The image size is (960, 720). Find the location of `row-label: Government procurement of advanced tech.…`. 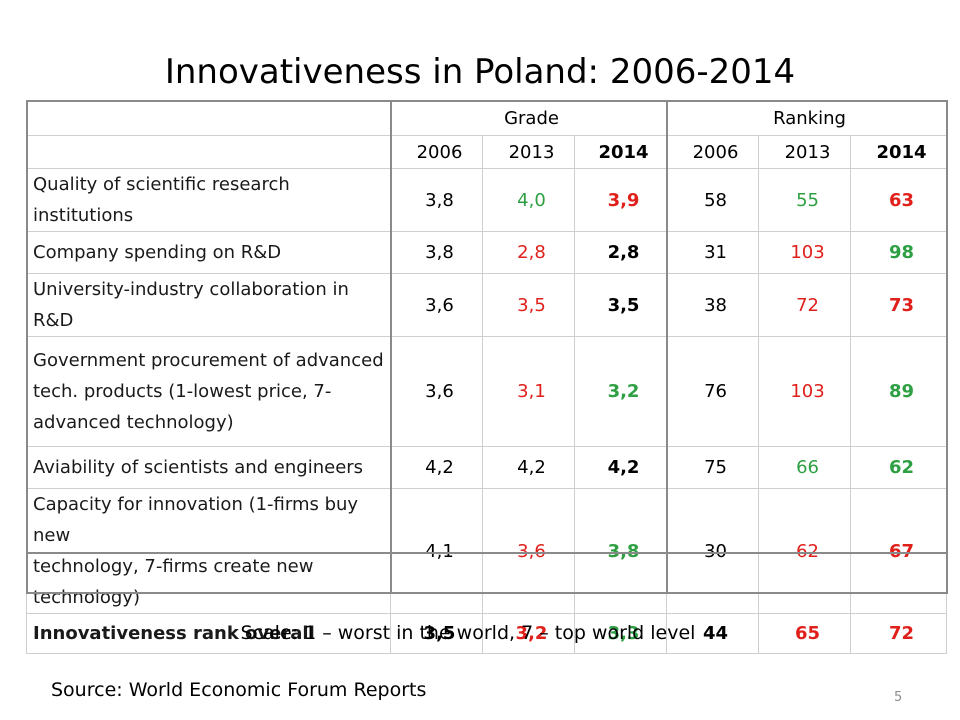

row-label: Government procurement of advanced tech.… is located at coordinates (208, 391).